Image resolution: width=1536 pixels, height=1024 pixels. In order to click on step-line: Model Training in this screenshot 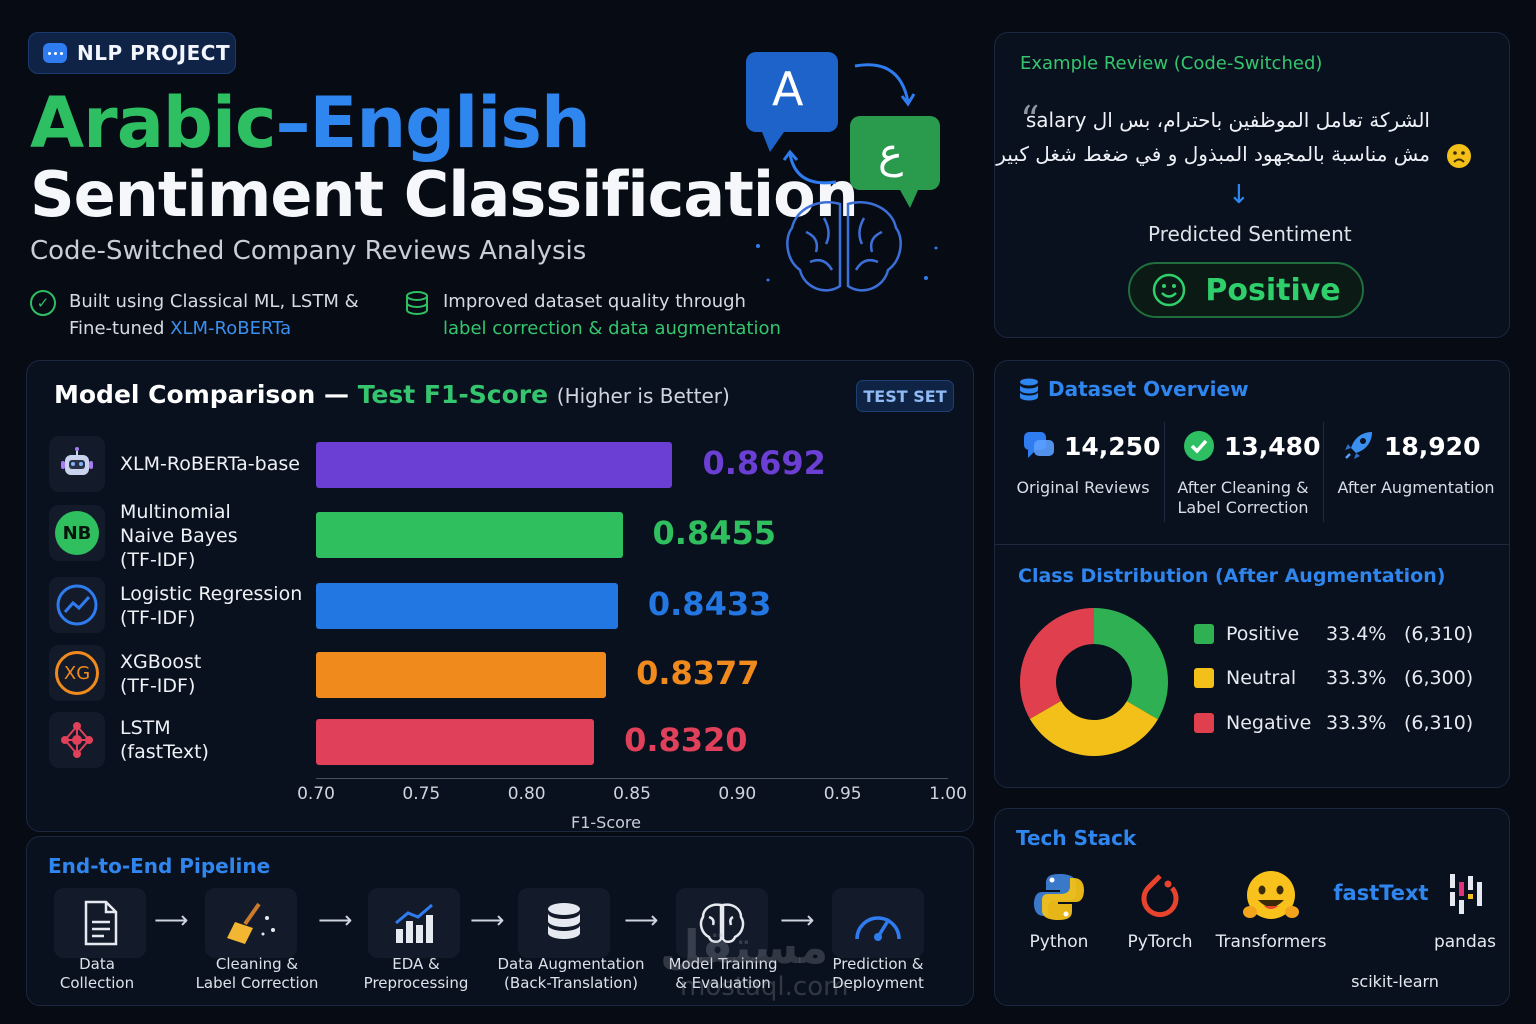, I will do `click(723, 964)`.